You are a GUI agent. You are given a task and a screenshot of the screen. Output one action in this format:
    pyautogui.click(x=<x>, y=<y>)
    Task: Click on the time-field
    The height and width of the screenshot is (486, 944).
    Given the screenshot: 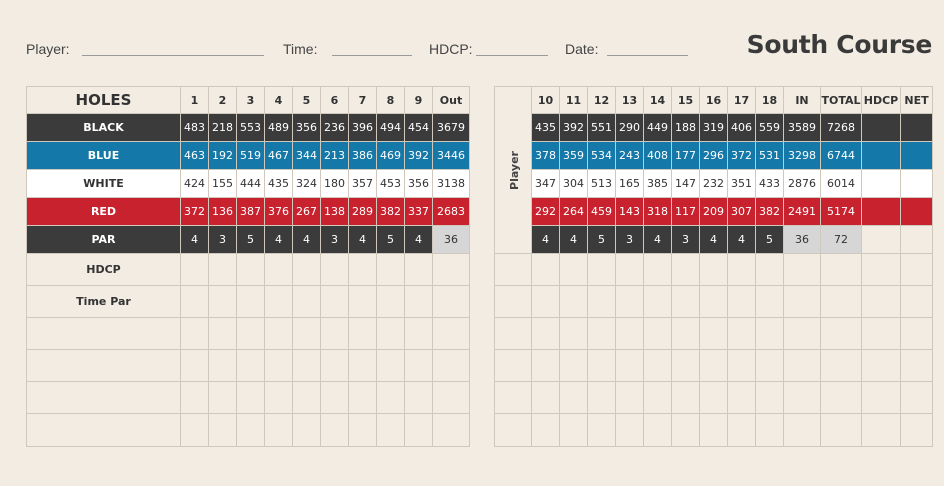 What is the action you would take?
    pyautogui.click(x=372, y=55)
    